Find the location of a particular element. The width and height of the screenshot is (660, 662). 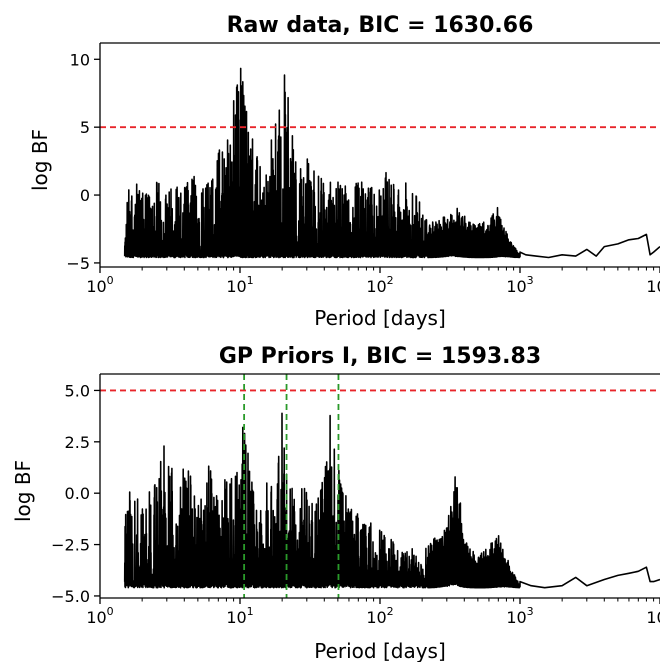

top-x-tick-label: 104 is located at coordinates (653, 285).